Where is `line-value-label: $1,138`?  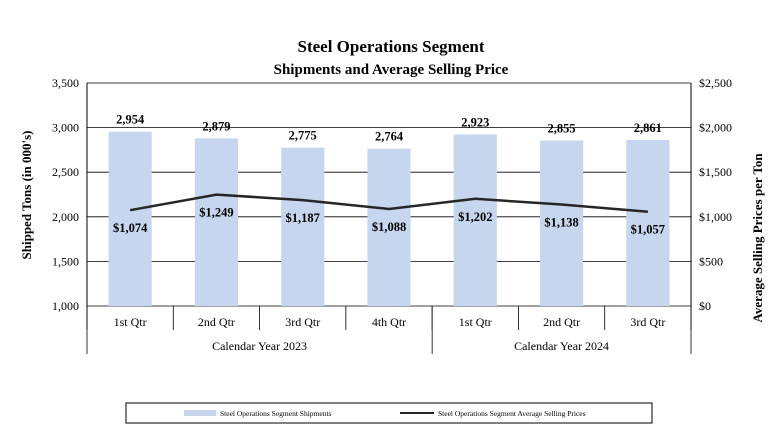
line-value-label: $1,138 is located at coordinates (561, 222).